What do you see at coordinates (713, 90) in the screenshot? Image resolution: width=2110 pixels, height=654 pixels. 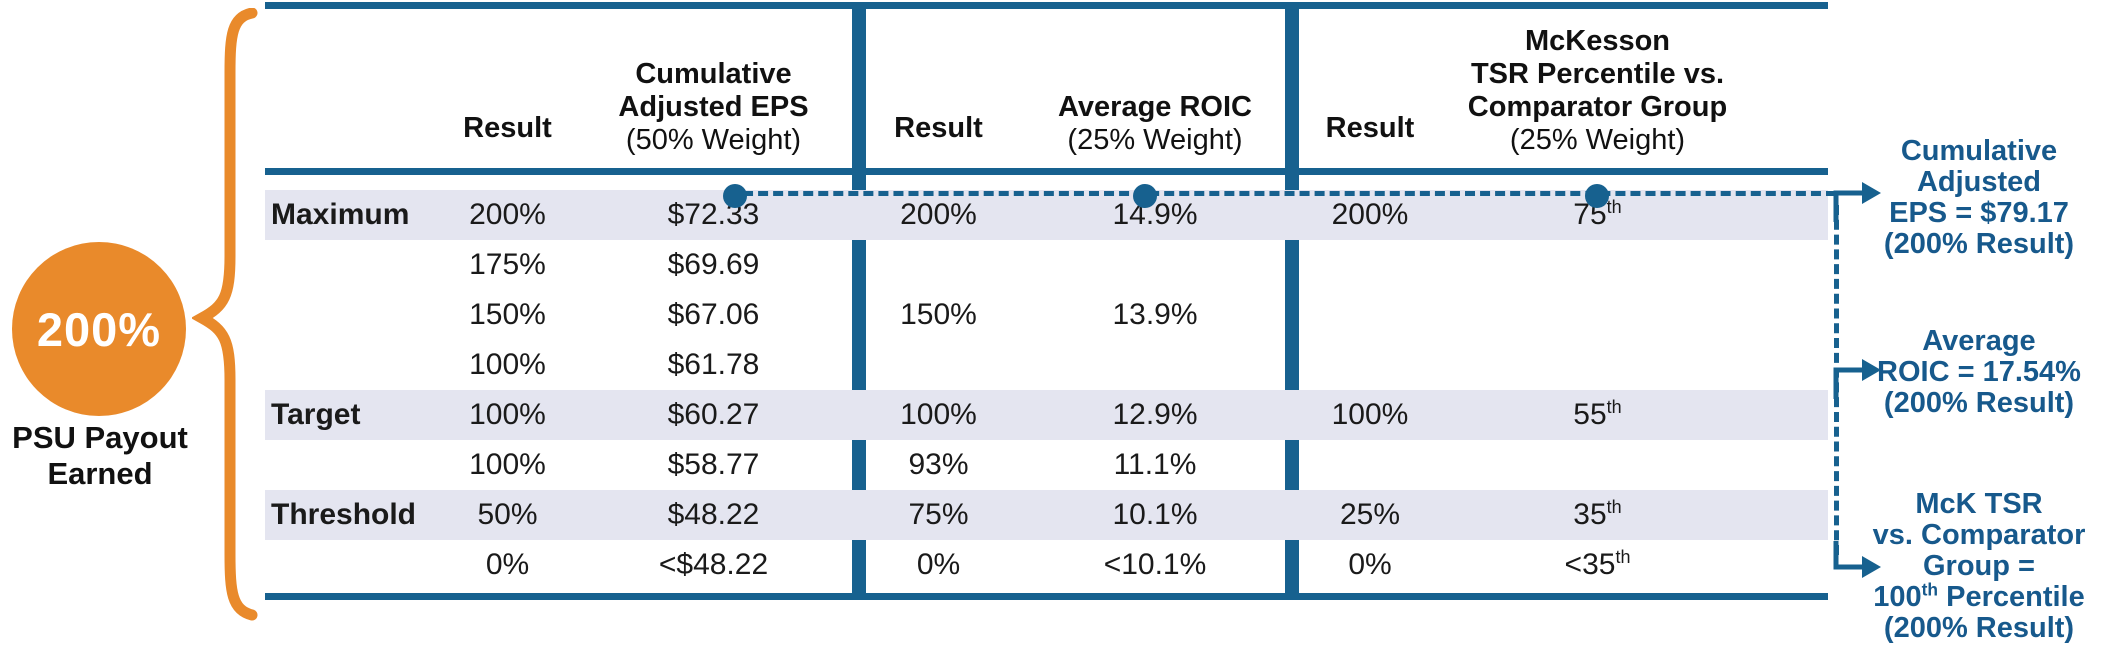 I see `header-title-eps-main: Cumulative Adjusted EPS` at bounding box center [713, 90].